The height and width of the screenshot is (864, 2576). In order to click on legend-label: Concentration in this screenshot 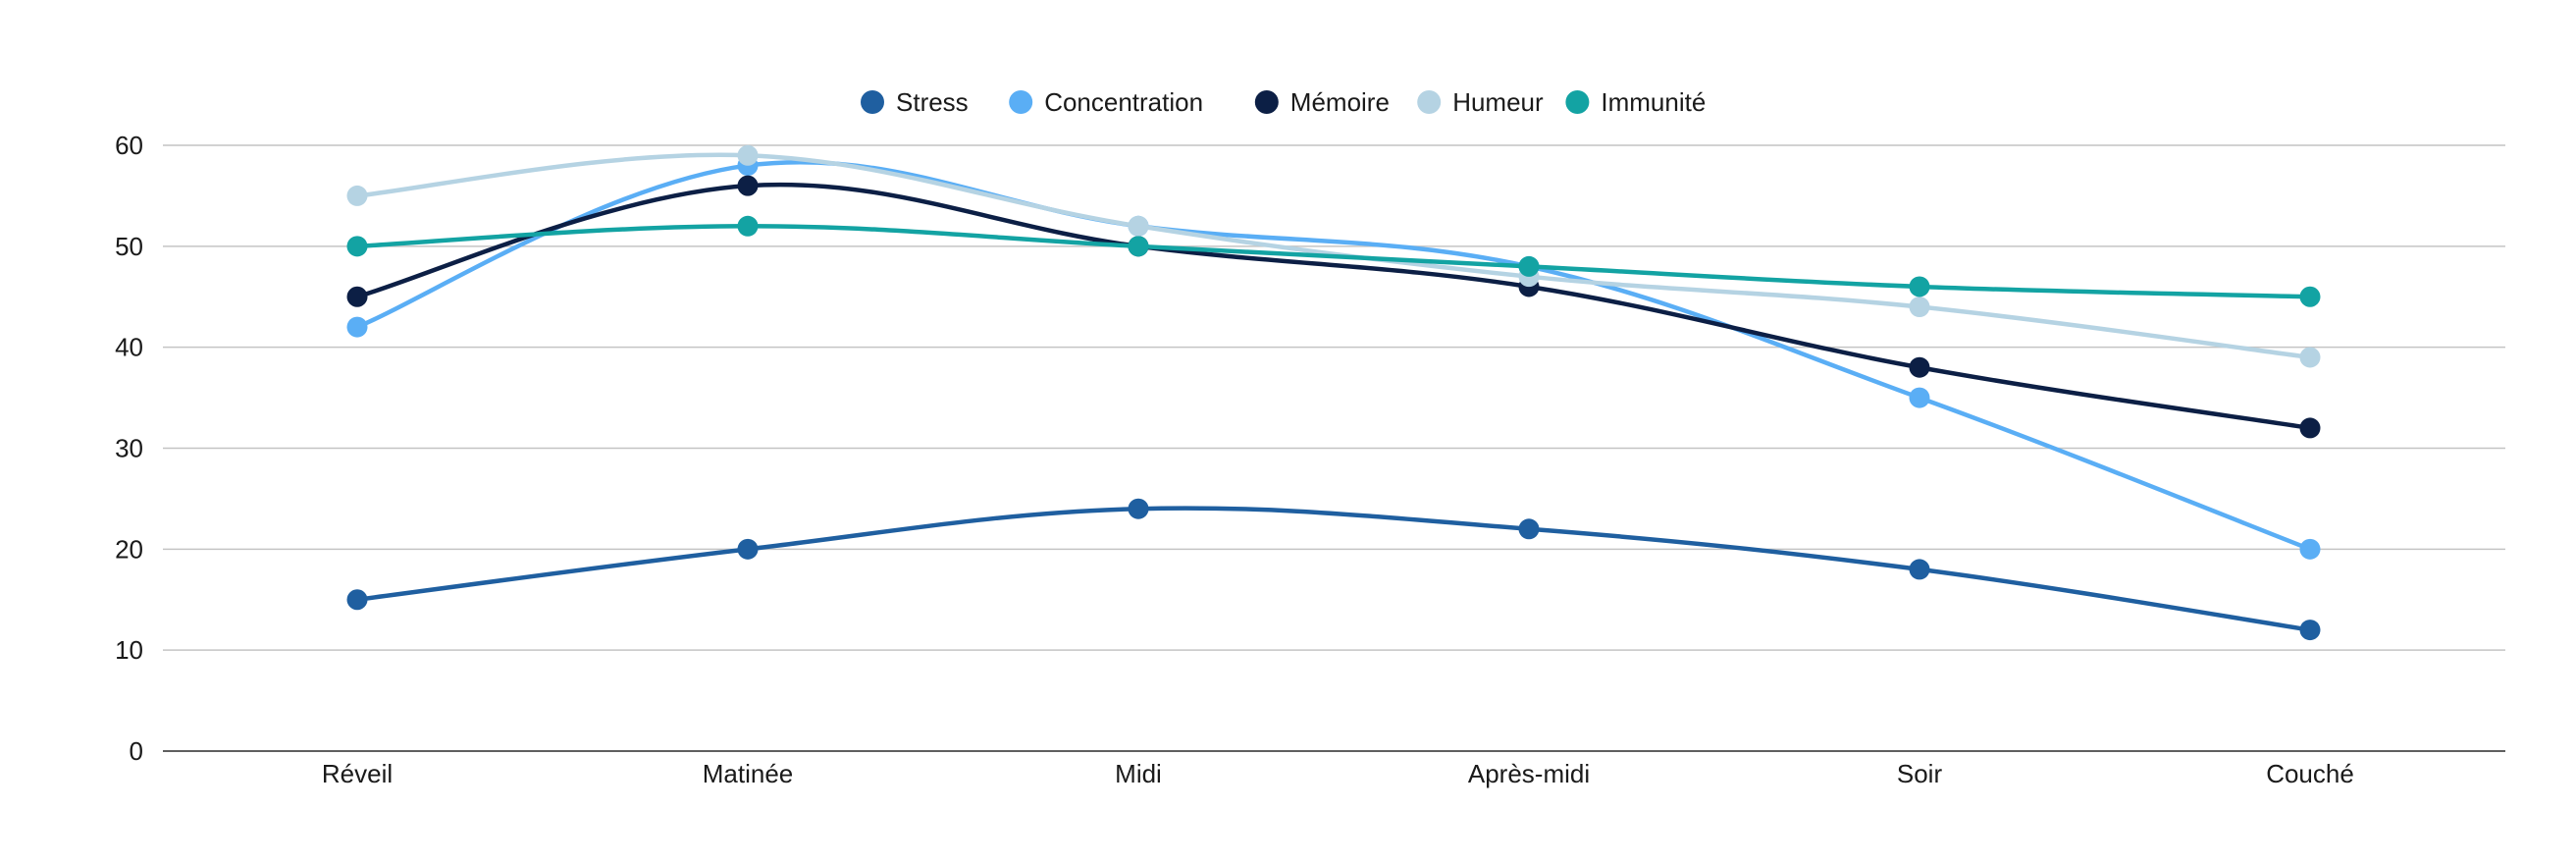, I will do `click(1123, 102)`.